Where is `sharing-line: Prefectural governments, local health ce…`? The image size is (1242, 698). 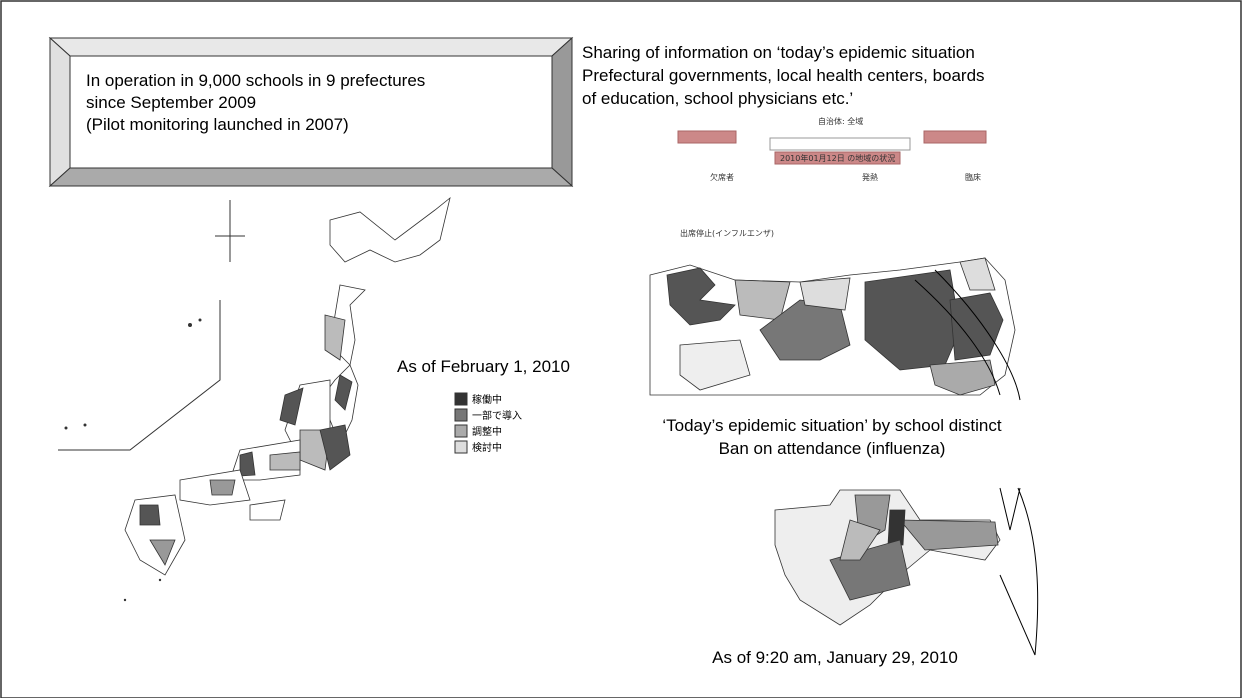
sharing-line: Prefectural governments, local health ce… is located at coordinates (783, 75).